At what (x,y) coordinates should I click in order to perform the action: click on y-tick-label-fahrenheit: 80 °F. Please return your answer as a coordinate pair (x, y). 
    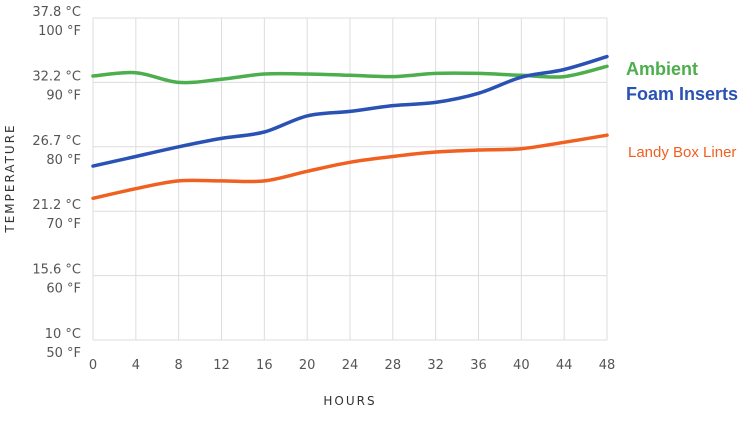
    Looking at the image, I should click on (63, 160).